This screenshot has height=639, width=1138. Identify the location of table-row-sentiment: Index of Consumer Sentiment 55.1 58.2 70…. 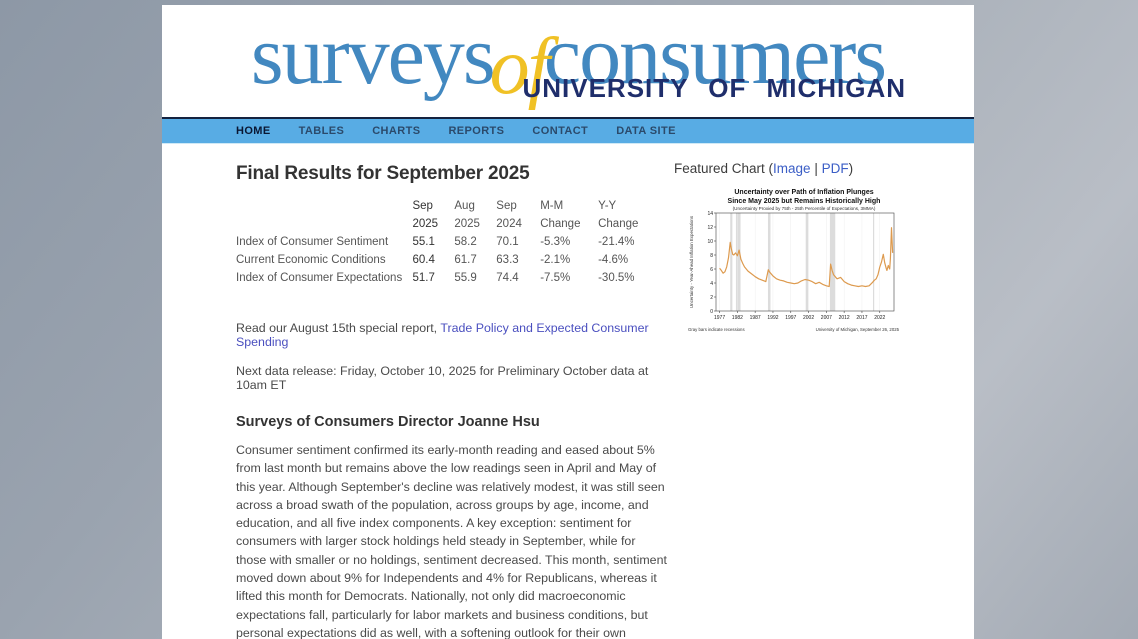
(452, 242).